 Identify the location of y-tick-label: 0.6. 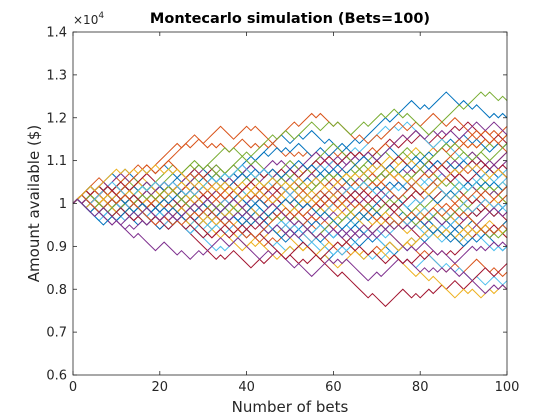
(56, 376).